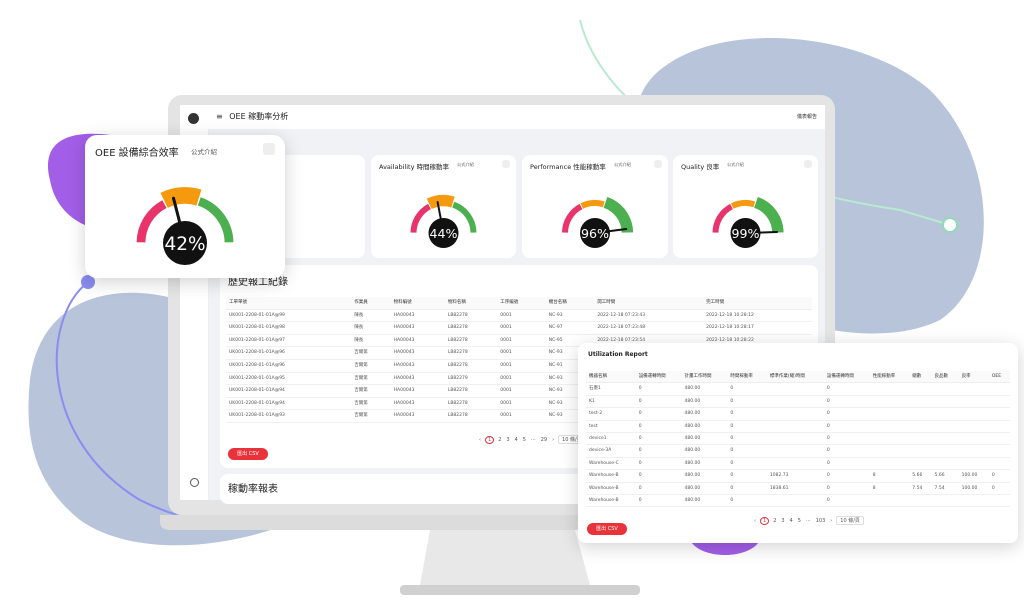 This screenshot has width=1024, height=607. What do you see at coordinates (194, 482) in the screenshot?
I see `logout-icon` at bounding box center [194, 482].